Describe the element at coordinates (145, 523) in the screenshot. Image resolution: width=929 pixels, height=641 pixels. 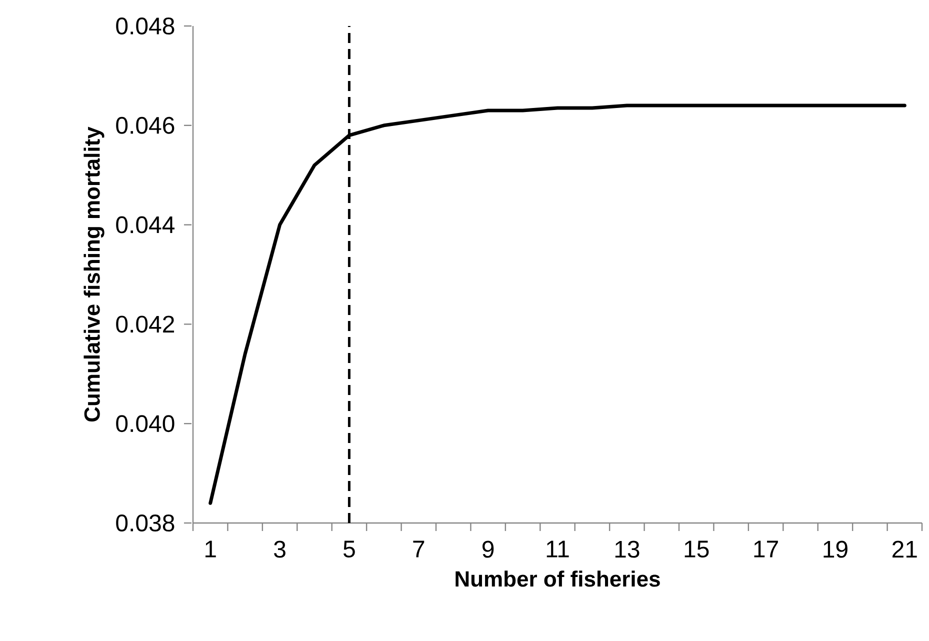
I see `y-tick-label: 0.038` at that location.